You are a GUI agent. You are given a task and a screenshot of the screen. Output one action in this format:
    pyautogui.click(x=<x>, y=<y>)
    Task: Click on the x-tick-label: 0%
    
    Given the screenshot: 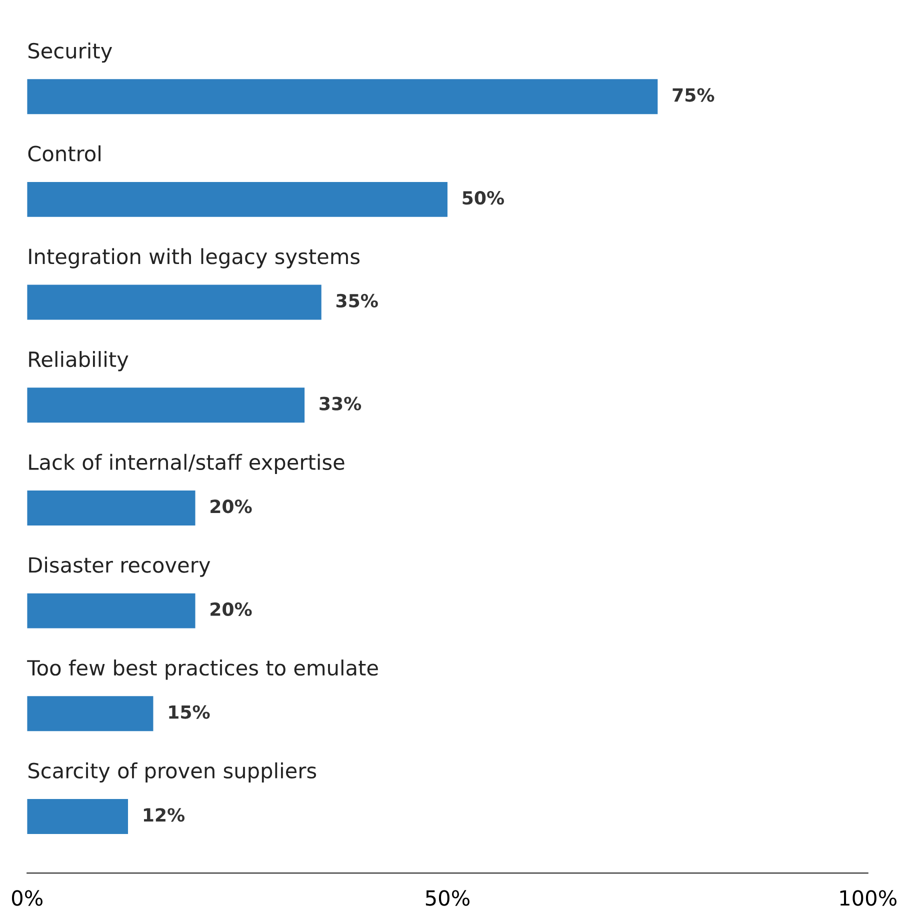 What is the action you would take?
    pyautogui.click(x=27, y=898)
    